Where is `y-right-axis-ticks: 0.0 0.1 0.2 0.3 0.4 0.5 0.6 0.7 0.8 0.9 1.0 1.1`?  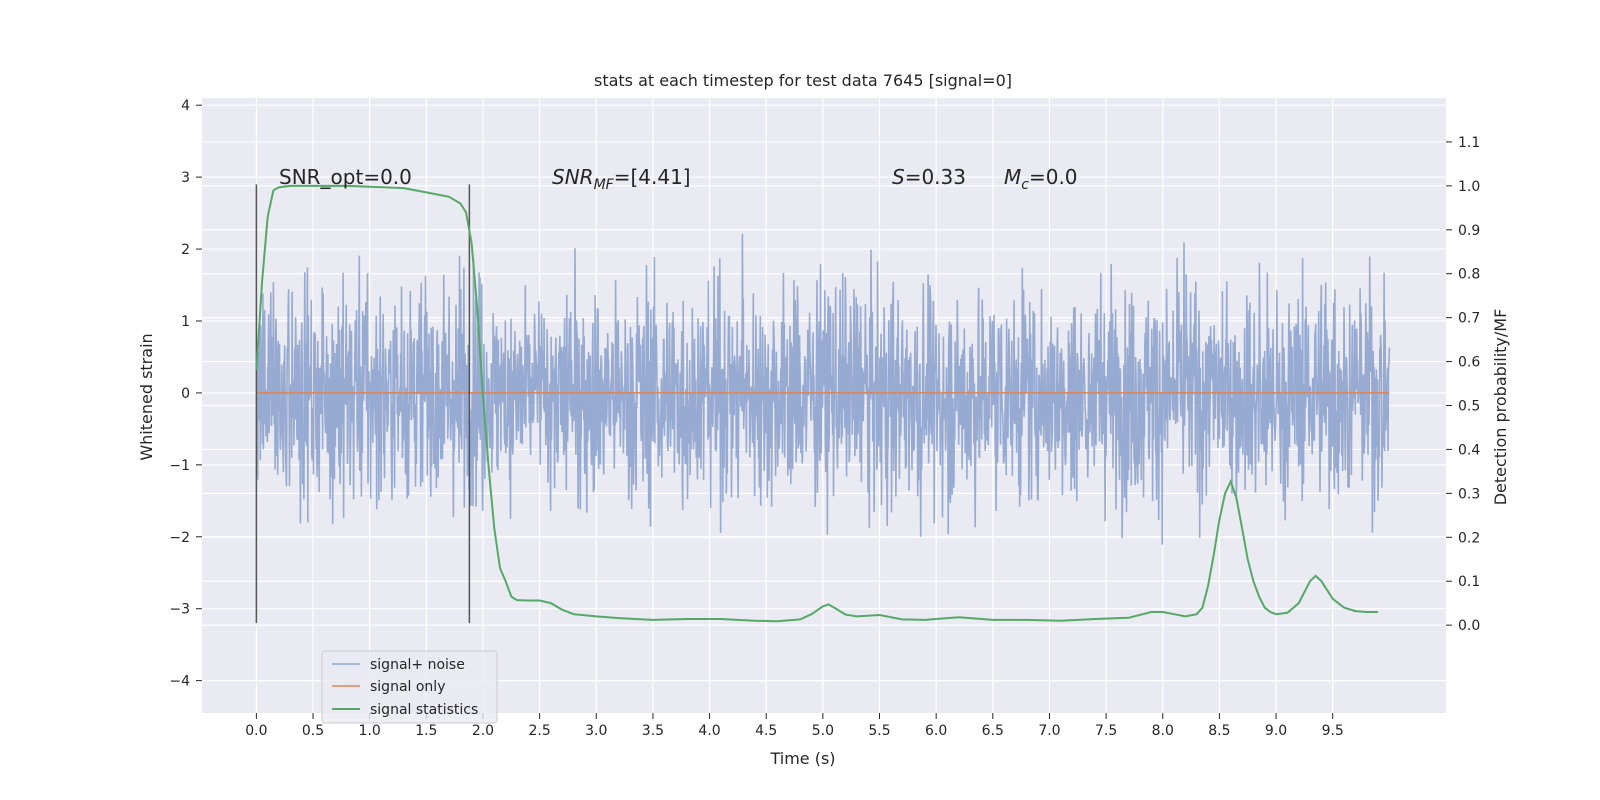
y-right-axis-ticks: 0.0 0.1 0.2 0.3 0.4 0.5 0.6 0.7 0.8 0.9 1.0 1.1 is located at coordinates (1463, 384).